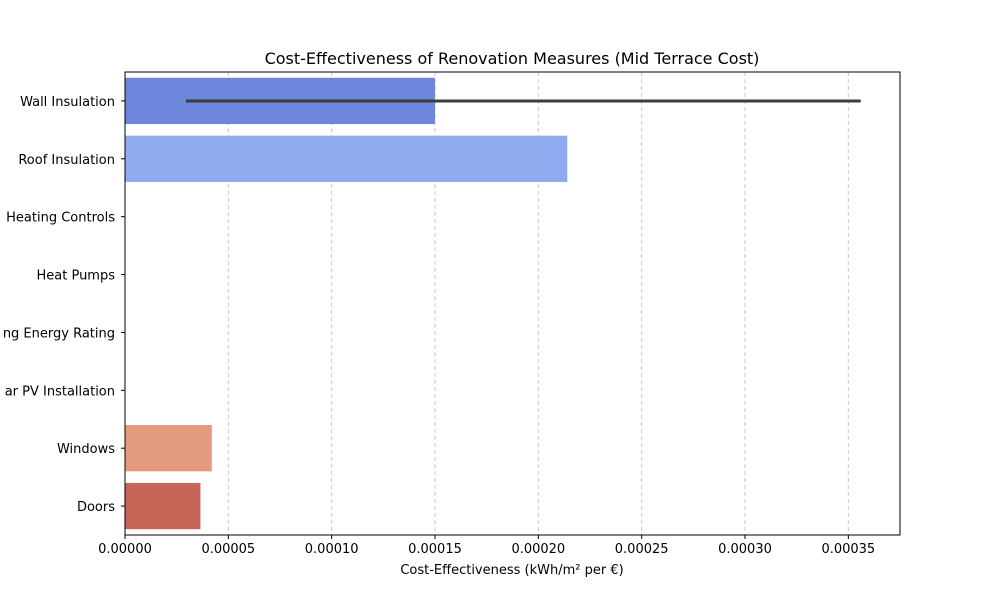 The image size is (1000, 600). Describe the element at coordinates (332, 549) in the screenshot. I see `x-tick-label: 0.00010` at that location.